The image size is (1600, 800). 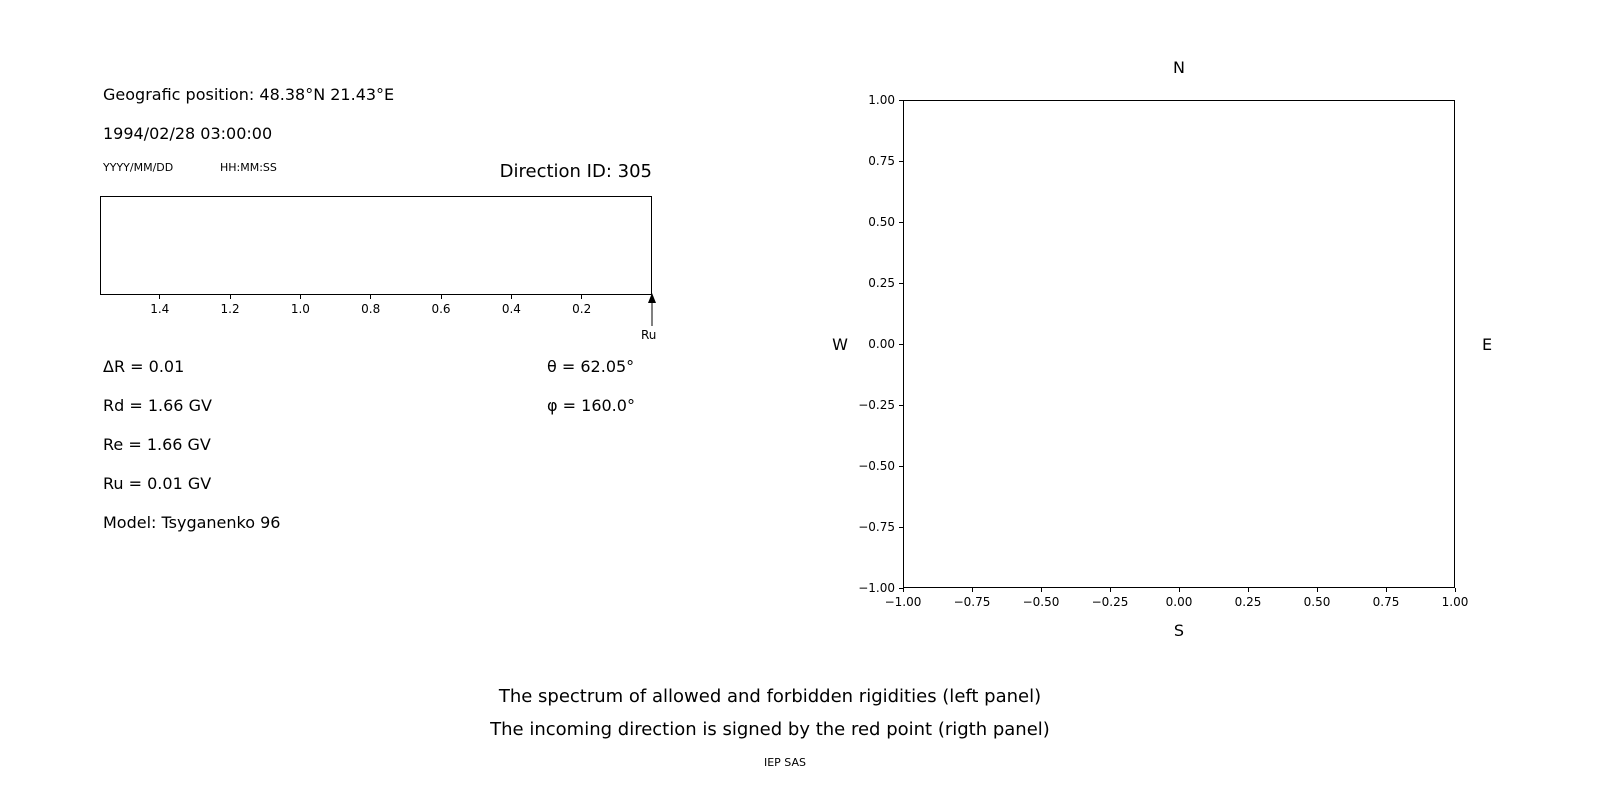 What do you see at coordinates (1110, 602) in the screenshot?
I see `scatter-x-tick-label: −0.25` at bounding box center [1110, 602].